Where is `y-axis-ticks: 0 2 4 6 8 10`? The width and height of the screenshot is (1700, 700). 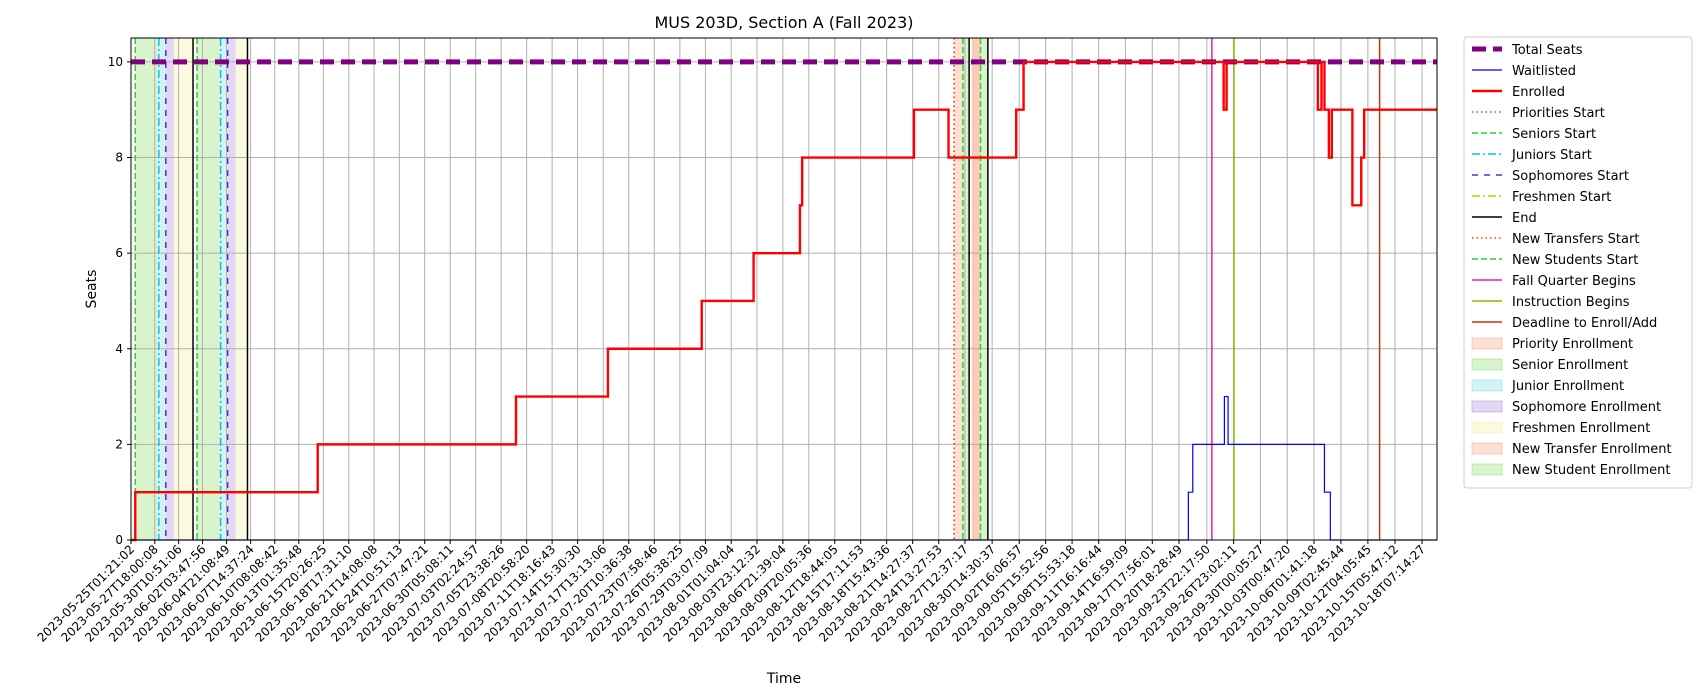
y-axis-ticks: 0 2 4 6 8 10 is located at coordinates (119, 301).